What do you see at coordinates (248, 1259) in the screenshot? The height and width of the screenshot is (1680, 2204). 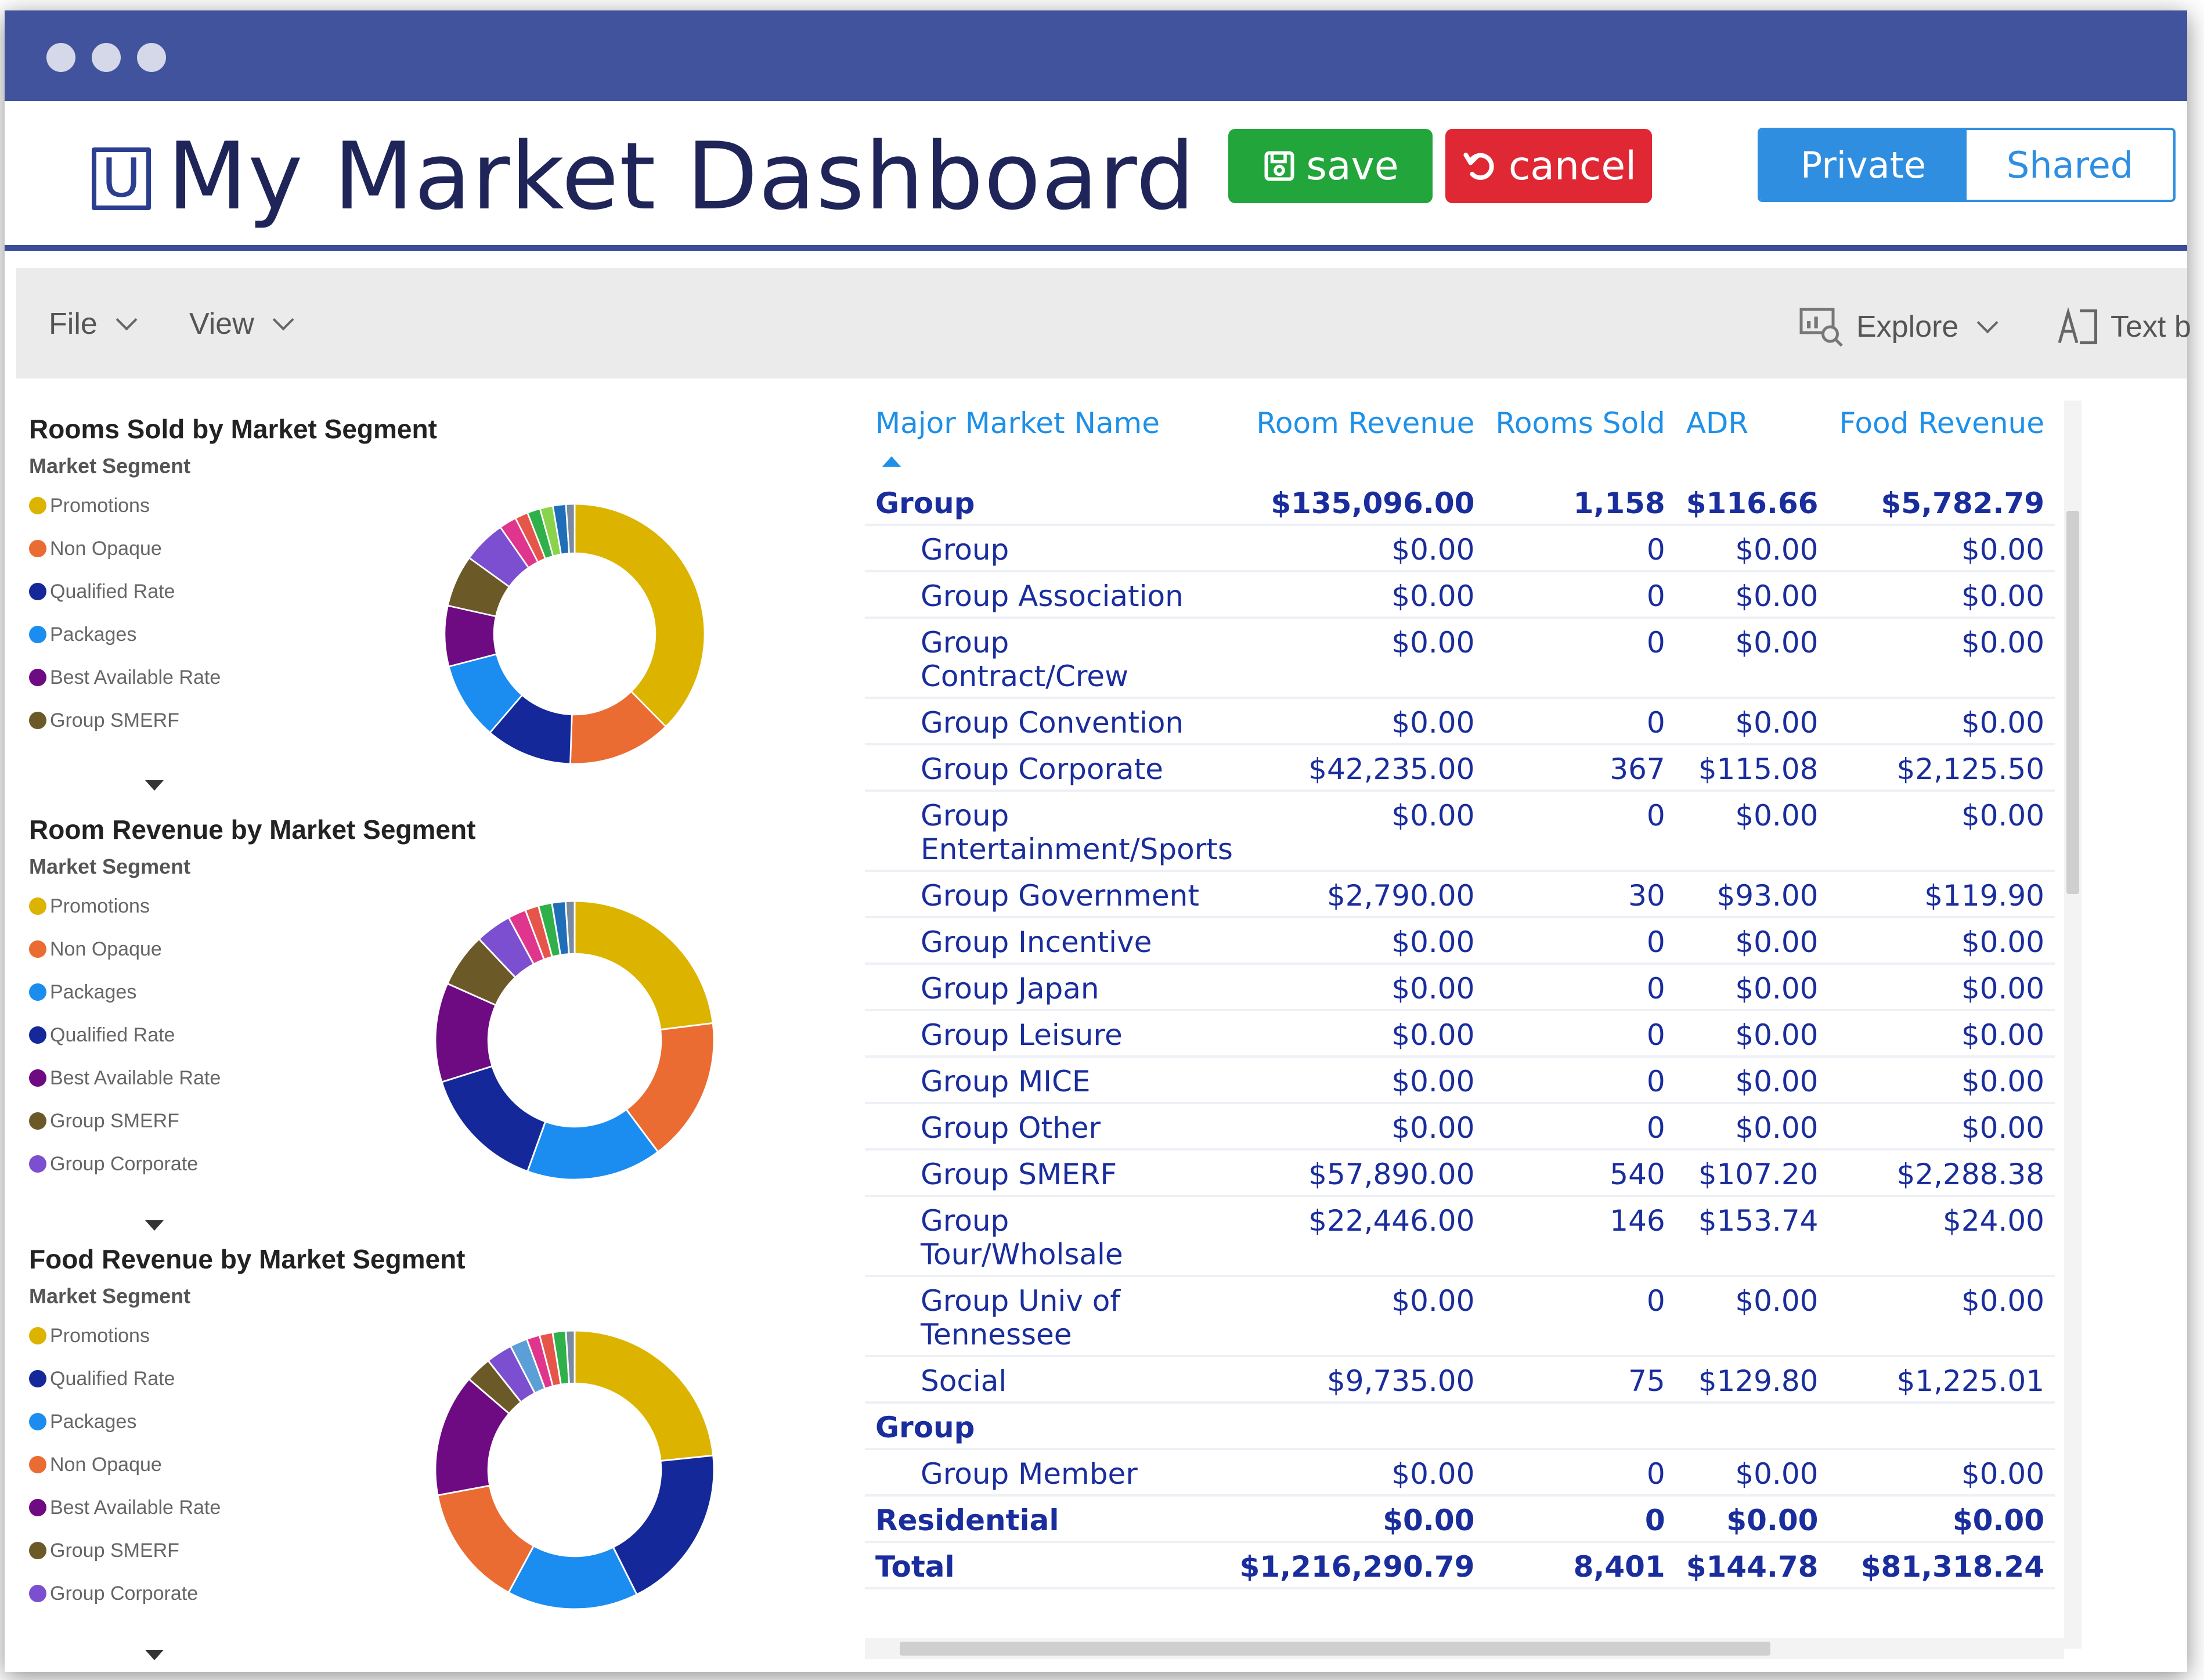 I see `chart-title: Food Revenue by Market Segment` at bounding box center [248, 1259].